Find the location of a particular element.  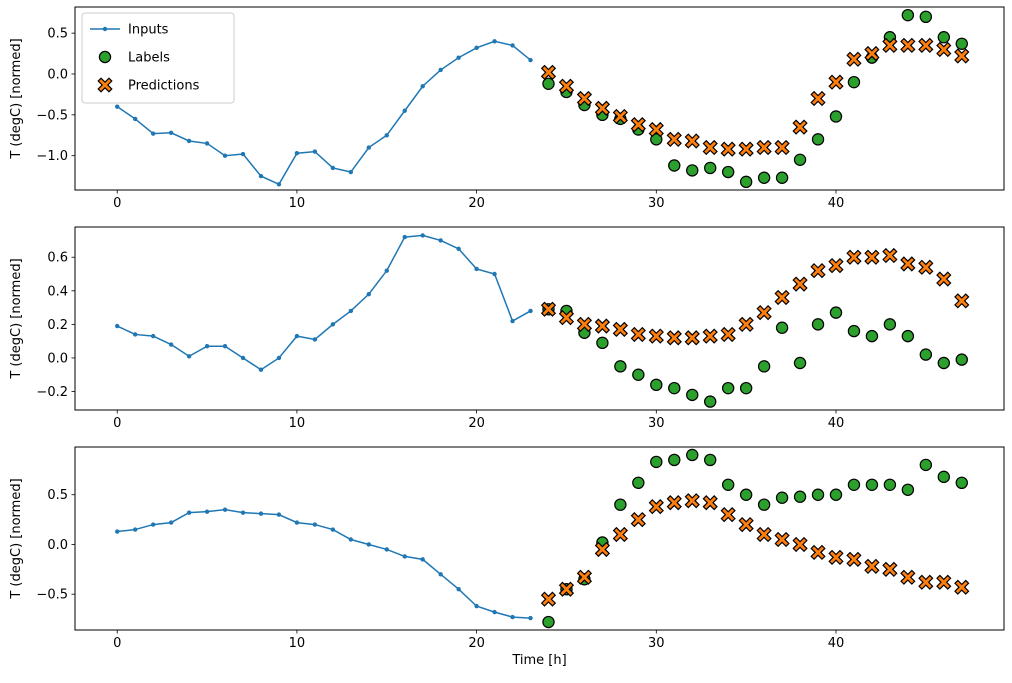

legend: Inputs Labels Predictions is located at coordinates (158, 58).